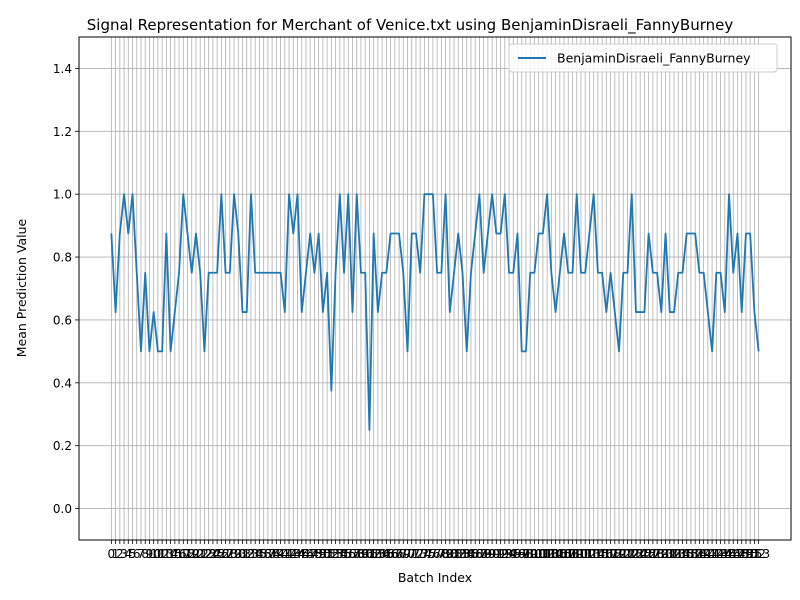  Describe the element at coordinates (521, 554) in the screenshot. I see `x-tick-label: 97` at that location.